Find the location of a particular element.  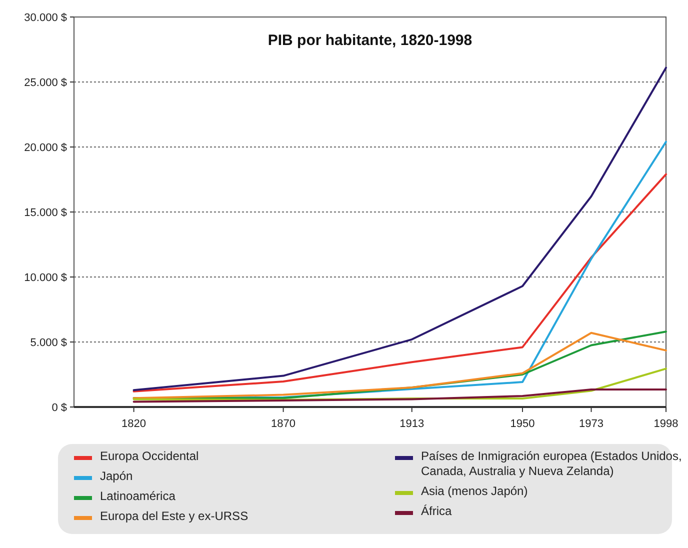

x-tick-label: 1973 is located at coordinates (591, 424).